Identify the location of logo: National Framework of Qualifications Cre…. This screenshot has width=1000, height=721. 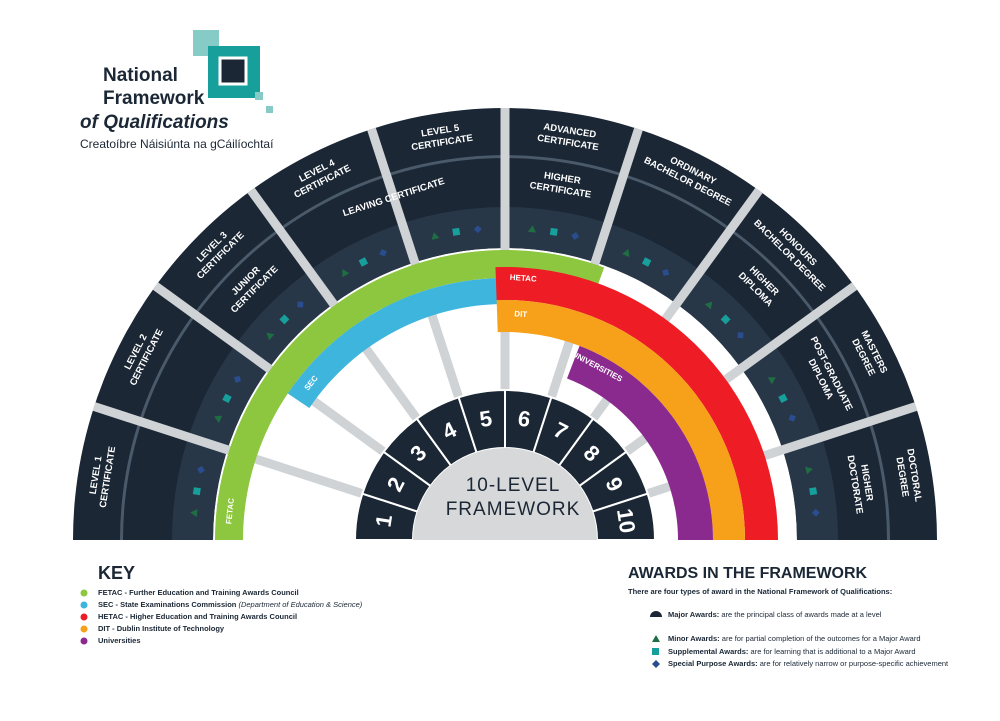
(177, 90).